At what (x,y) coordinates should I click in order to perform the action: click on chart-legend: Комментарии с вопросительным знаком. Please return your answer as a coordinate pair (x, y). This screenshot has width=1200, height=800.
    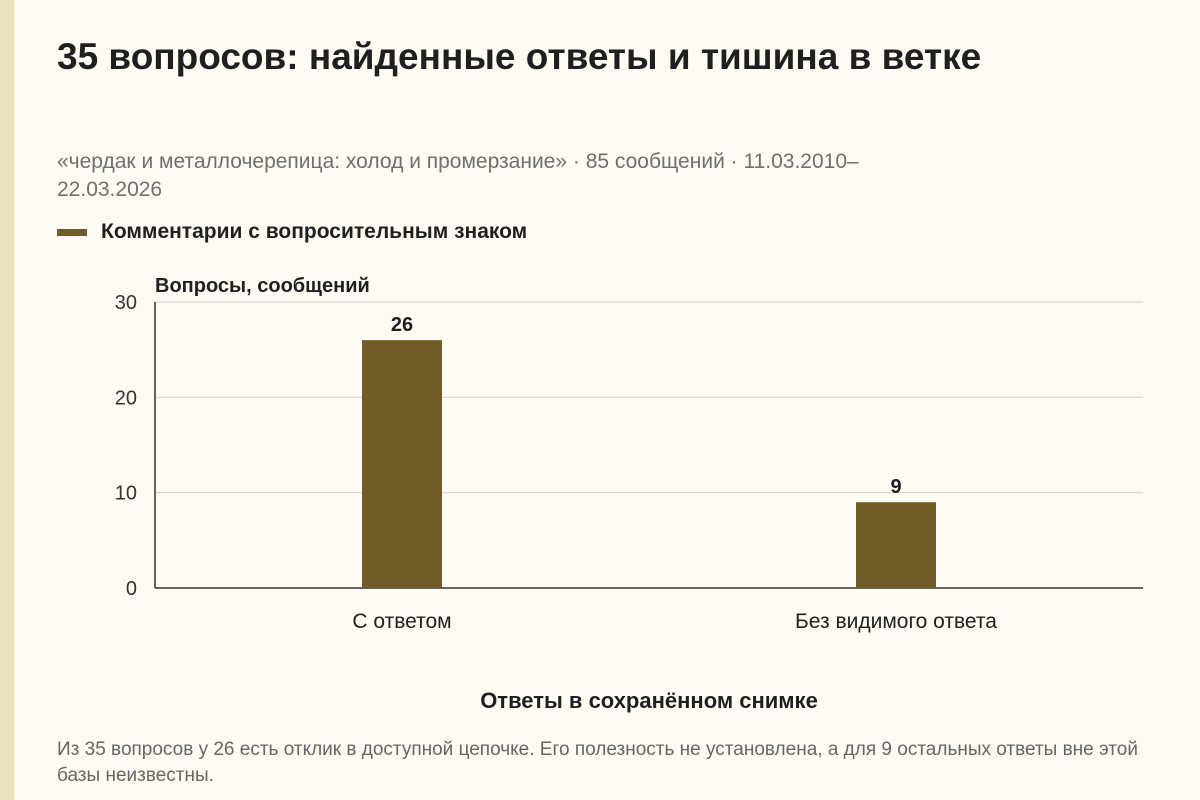
    Looking at the image, I should click on (292, 232).